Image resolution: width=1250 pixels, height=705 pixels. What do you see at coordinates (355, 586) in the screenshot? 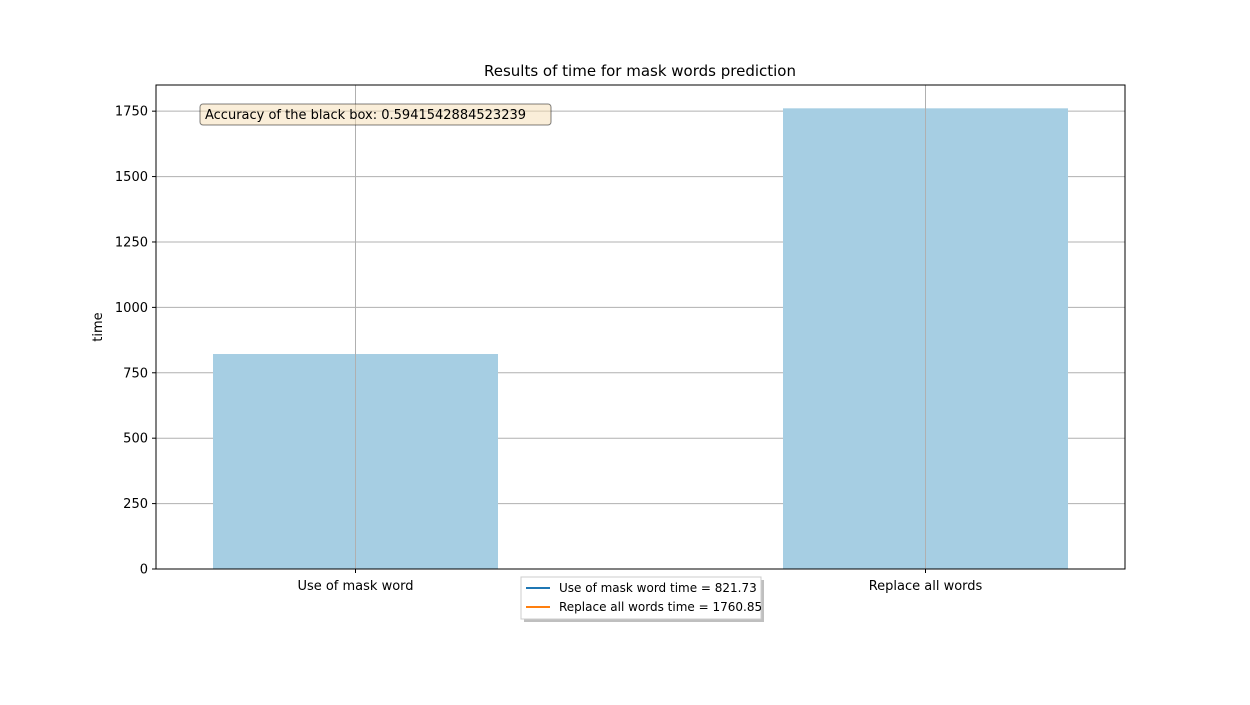
I see `x-tick-label: Use of mask word` at bounding box center [355, 586].